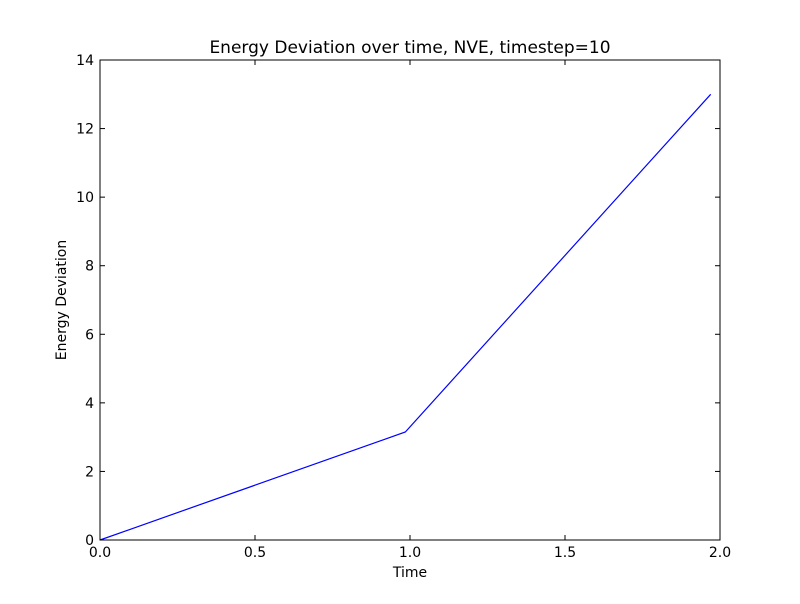 This screenshot has width=800, height=604. I want to click on y-tick-label: 8, so click(89, 267).